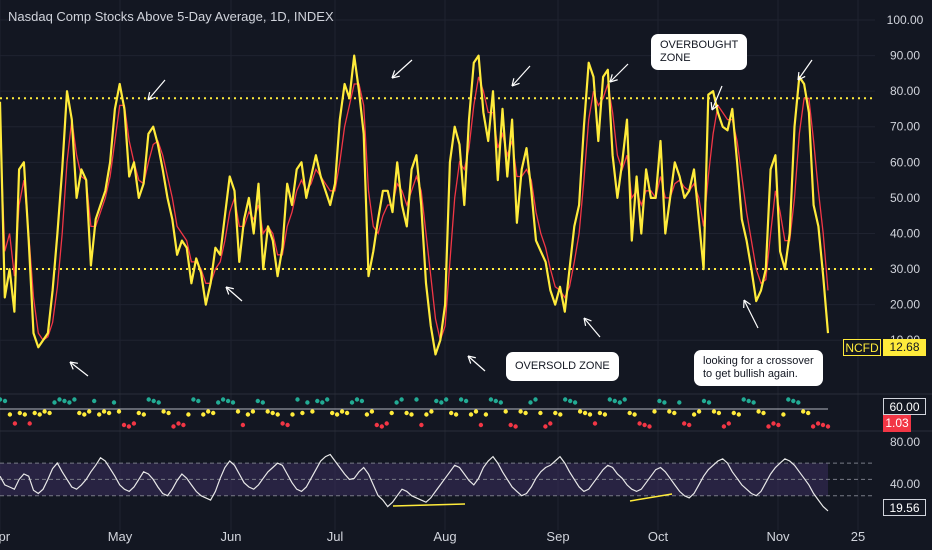 This screenshot has height=550, width=932. What do you see at coordinates (699, 52) in the screenshot?
I see `overbought-annotation: OVERBOUGHT ZONE` at bounding box center [699, 52].